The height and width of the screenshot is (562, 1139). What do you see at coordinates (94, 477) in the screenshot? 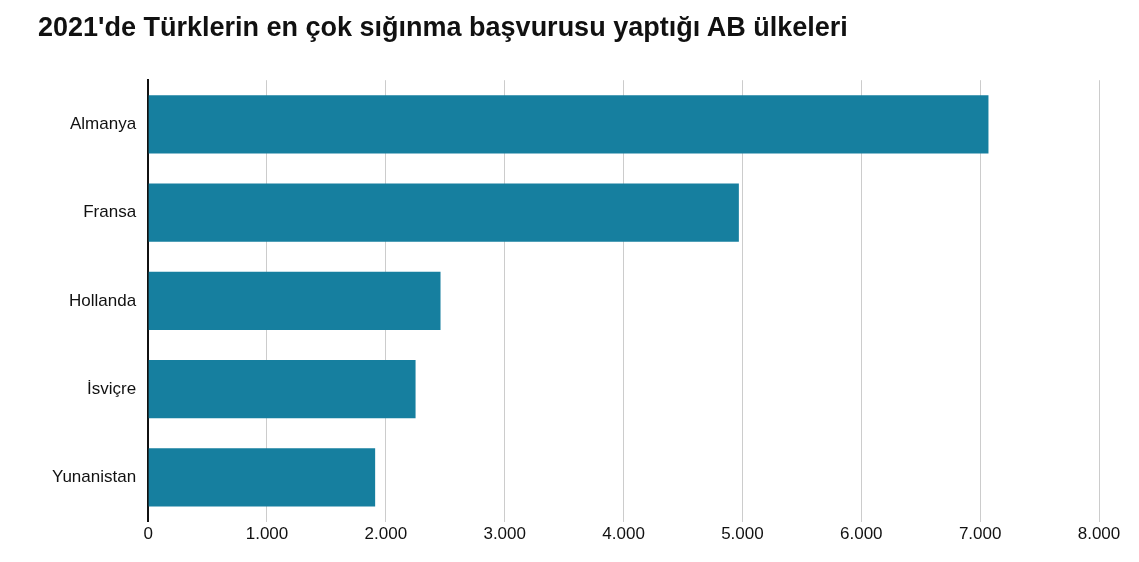
I see `y-tick-label: Yunanistan` at bounding box center [94, 477].